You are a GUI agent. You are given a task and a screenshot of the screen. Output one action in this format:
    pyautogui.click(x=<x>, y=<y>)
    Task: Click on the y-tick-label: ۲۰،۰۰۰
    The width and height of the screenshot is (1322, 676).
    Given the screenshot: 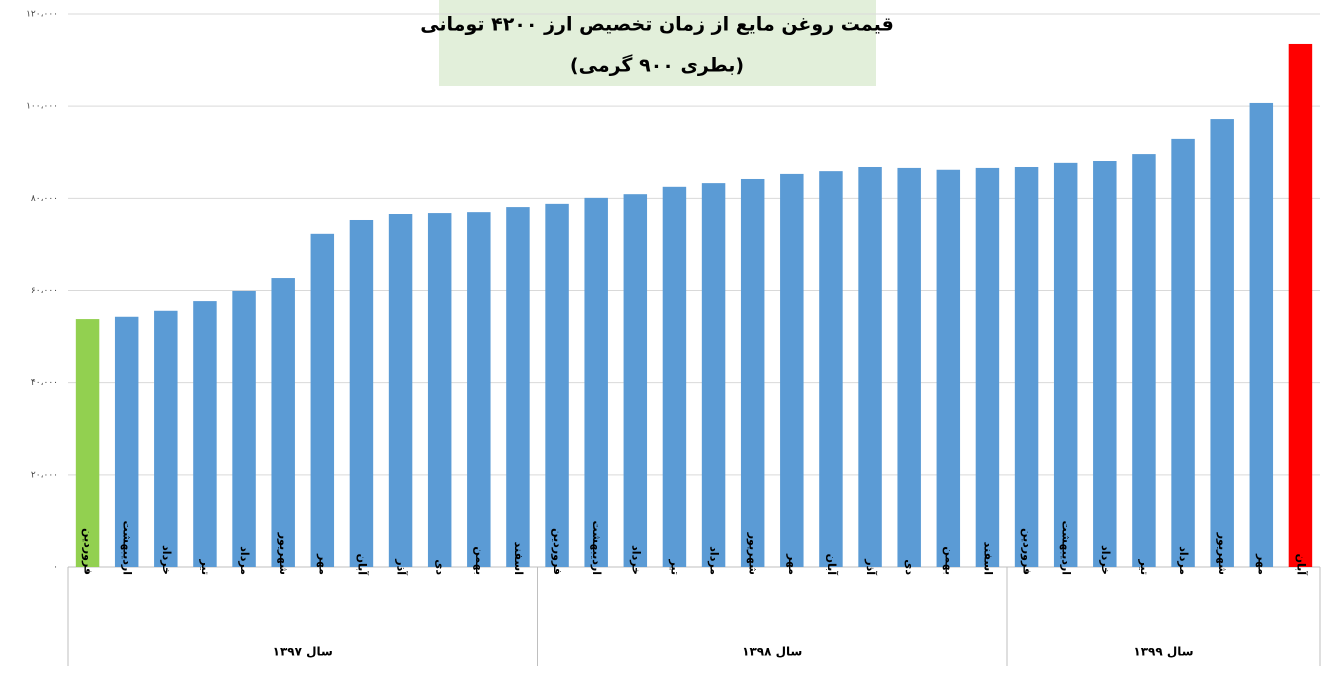 What is the action you would take?
    pyautogui.click(x=44, y=475)
    